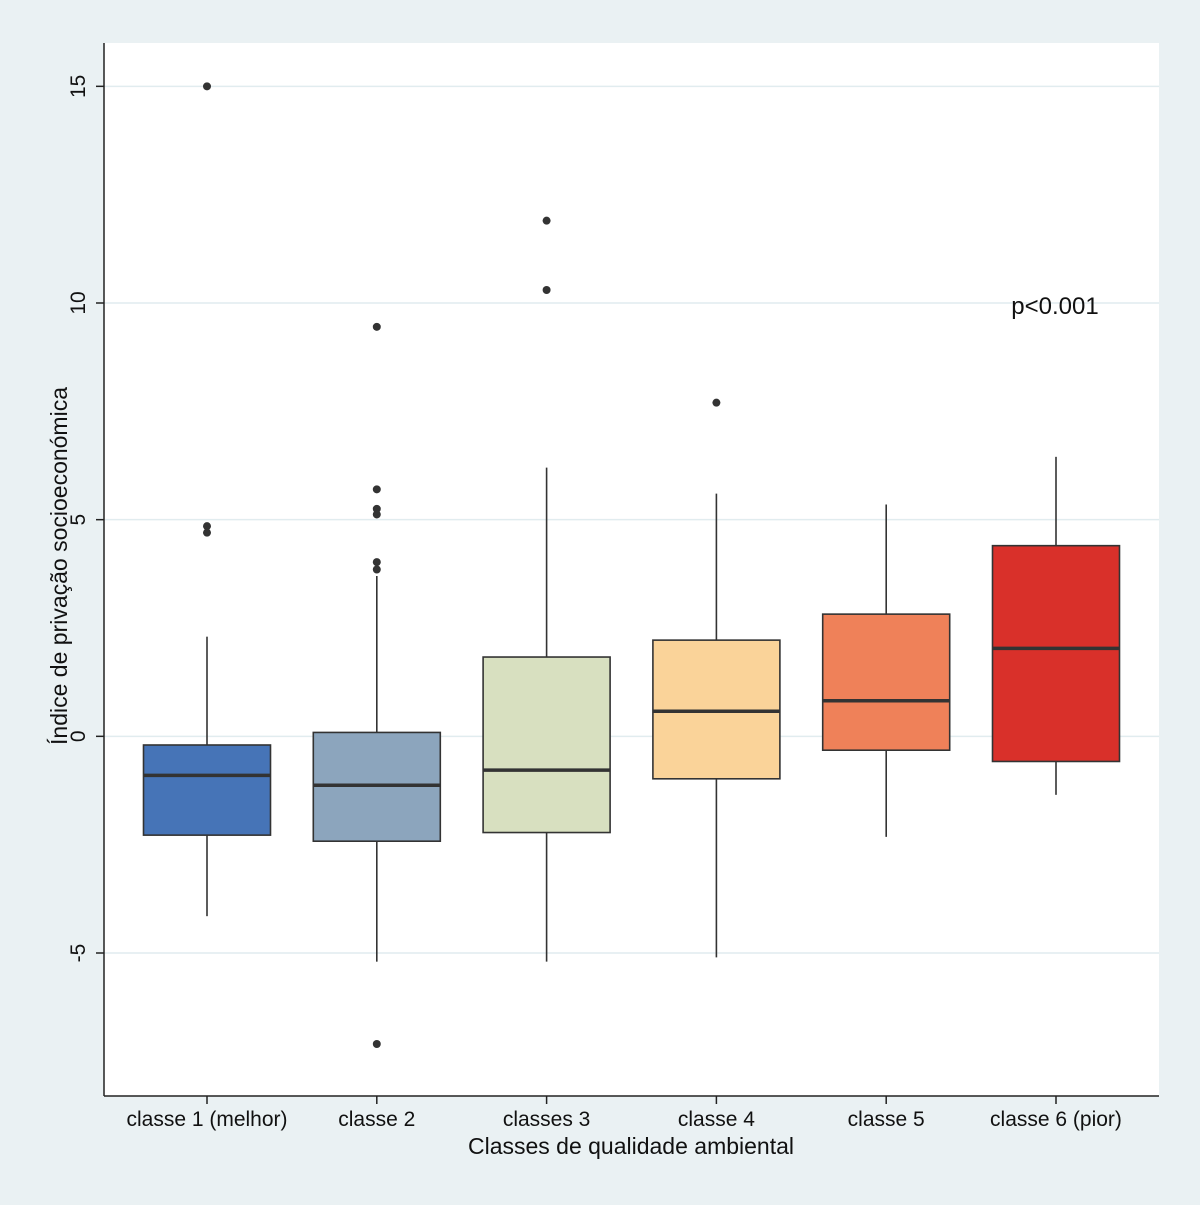 The height and width of the screenshot is (1205, 1200). Describe the element at coordinates (376, 1119) in the screenshot. I see `x-tick-label: classe 2` at that location.